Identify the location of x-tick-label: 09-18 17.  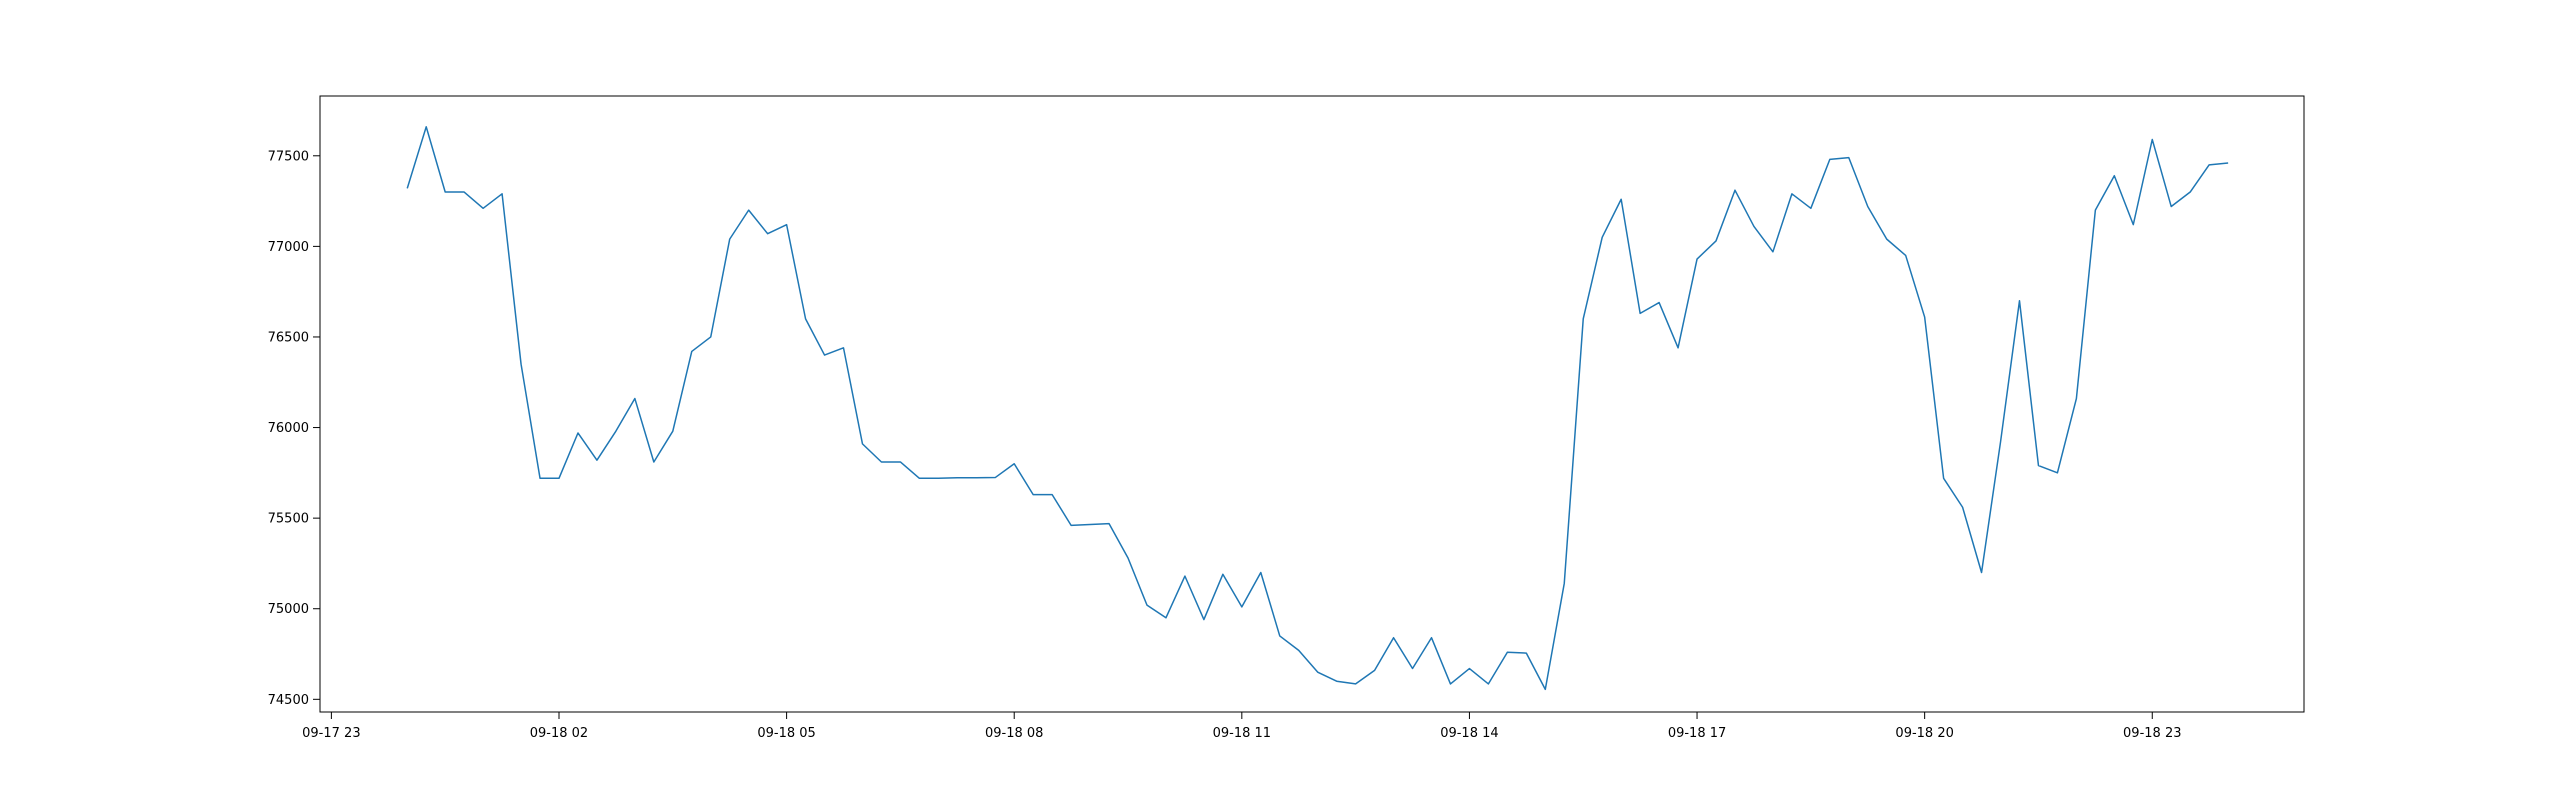
(1697, 733).